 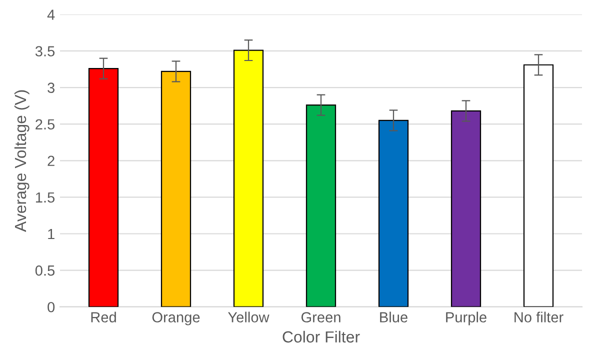 I want to click on x-tick-label: Blue, so click(x=394, y=317).